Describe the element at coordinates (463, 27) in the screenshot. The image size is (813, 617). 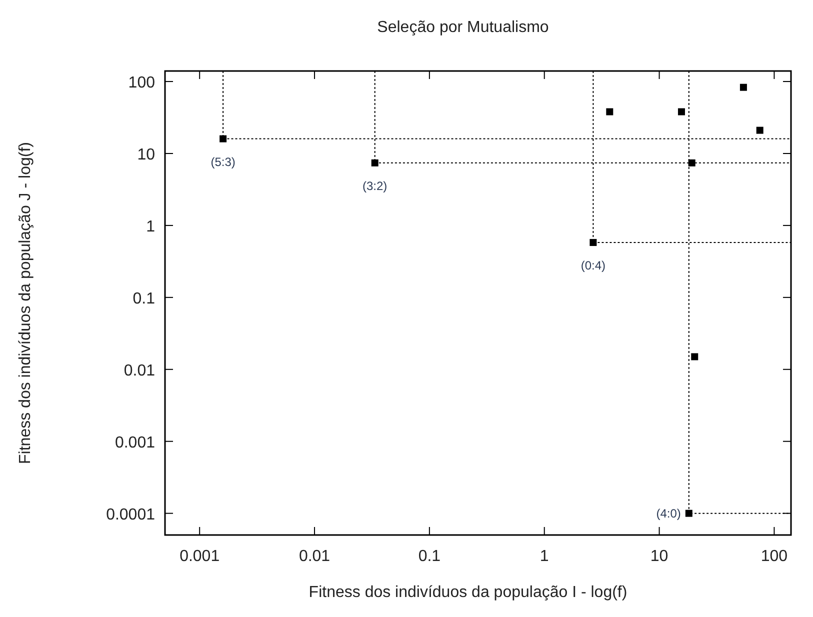
I see `chart-title: Seleção por Mutualismo` at that location.